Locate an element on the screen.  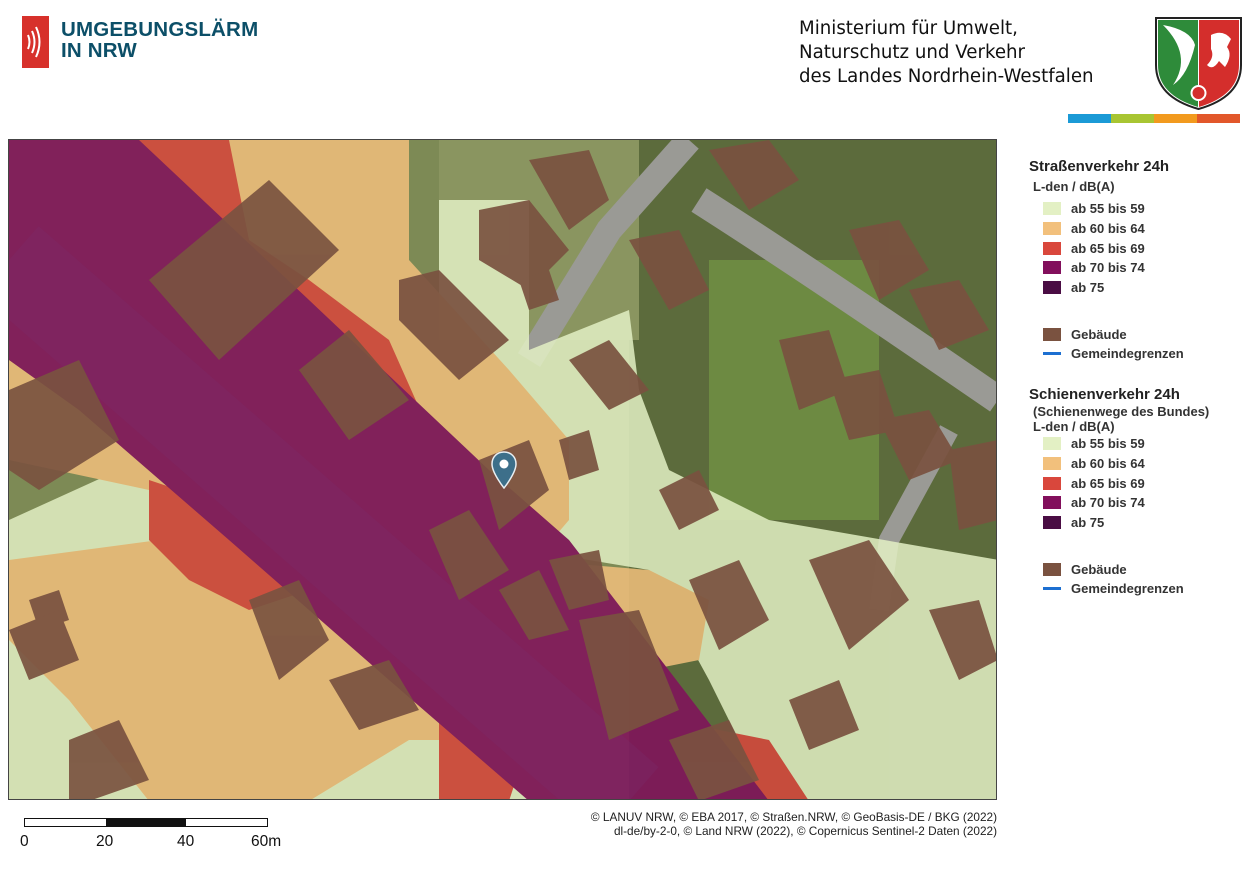
rail-legend-unit: L-den / dB(A) is located at coordinates (1074, 426).